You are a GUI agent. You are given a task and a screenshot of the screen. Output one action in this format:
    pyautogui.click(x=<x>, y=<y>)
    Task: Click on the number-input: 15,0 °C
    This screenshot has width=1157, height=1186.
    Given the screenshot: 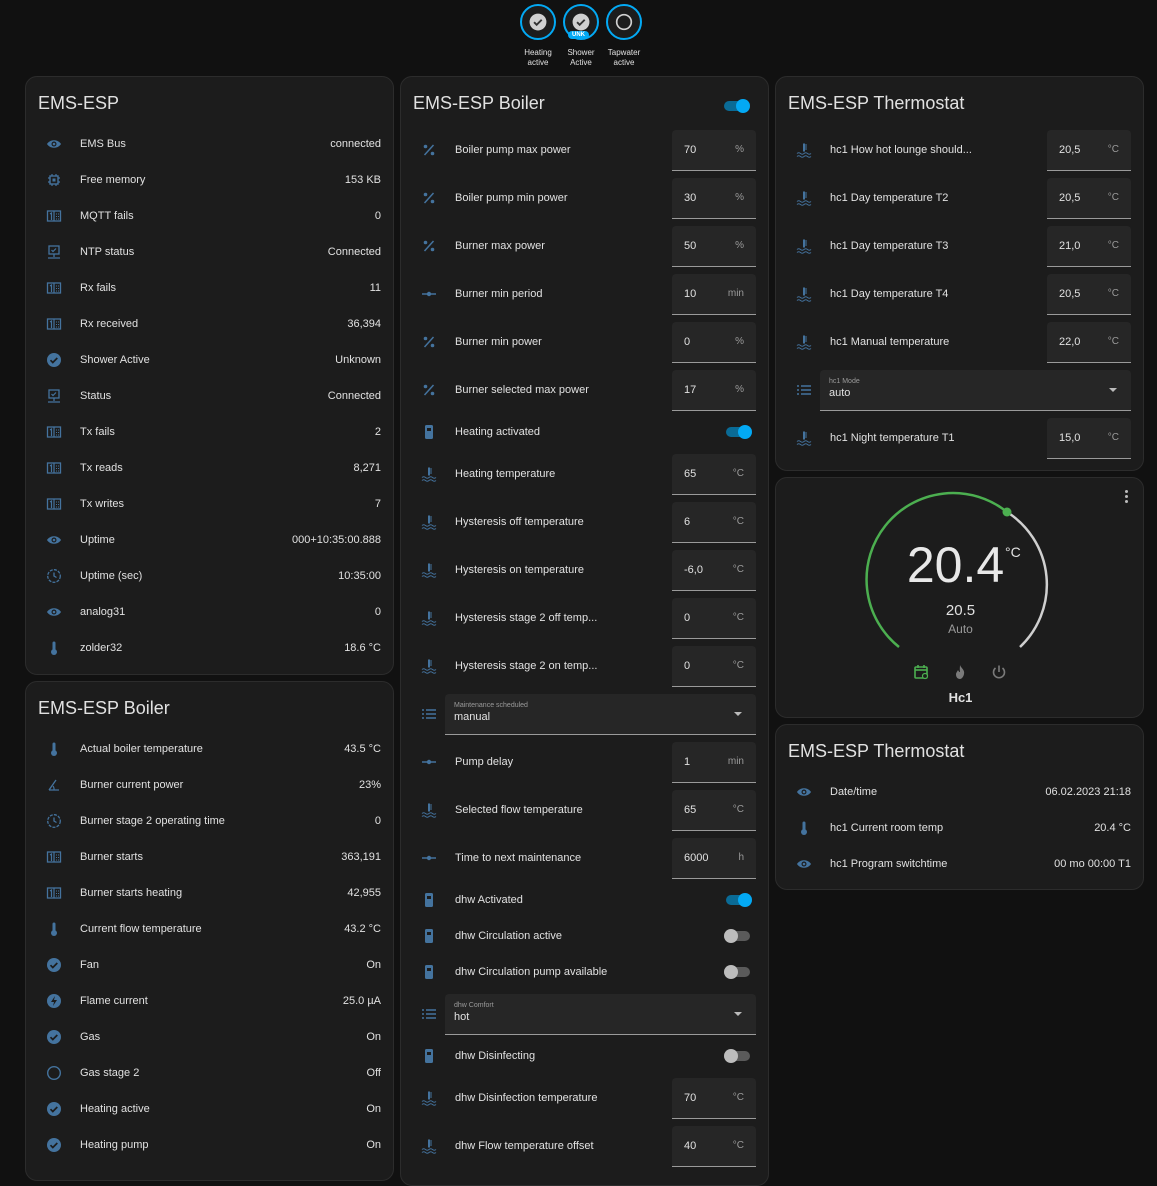 What is the action you would take?
    pyautogui.click(x=1089, y=438)
    